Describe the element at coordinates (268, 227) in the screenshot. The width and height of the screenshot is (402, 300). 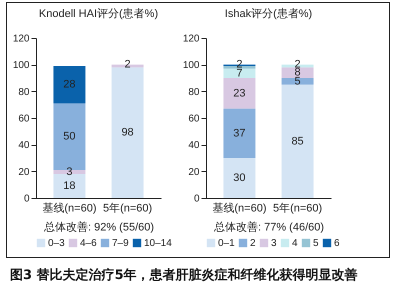
I see `text: 总体改善: 77% (46/60)` at that location.